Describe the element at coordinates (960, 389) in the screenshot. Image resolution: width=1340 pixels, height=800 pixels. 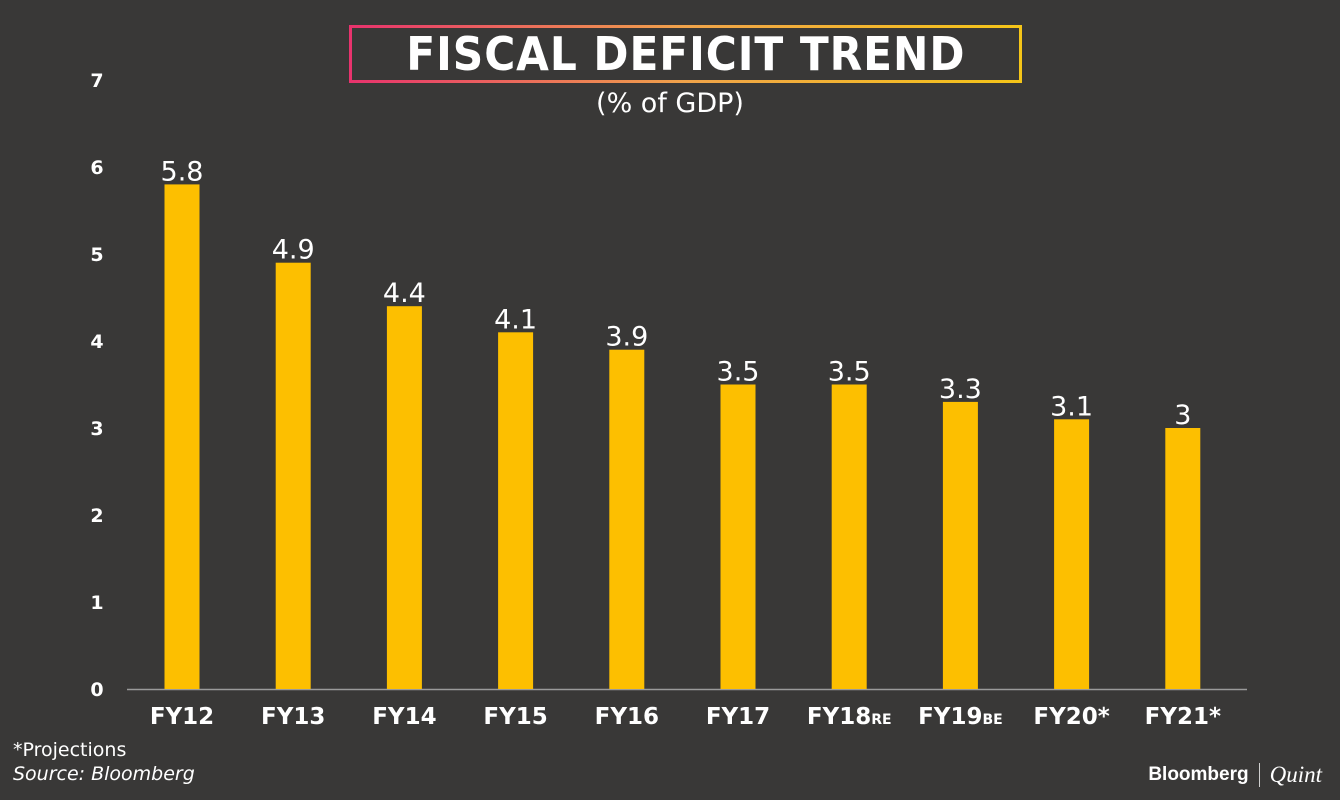
I see `data-label: 3.3` at that location.